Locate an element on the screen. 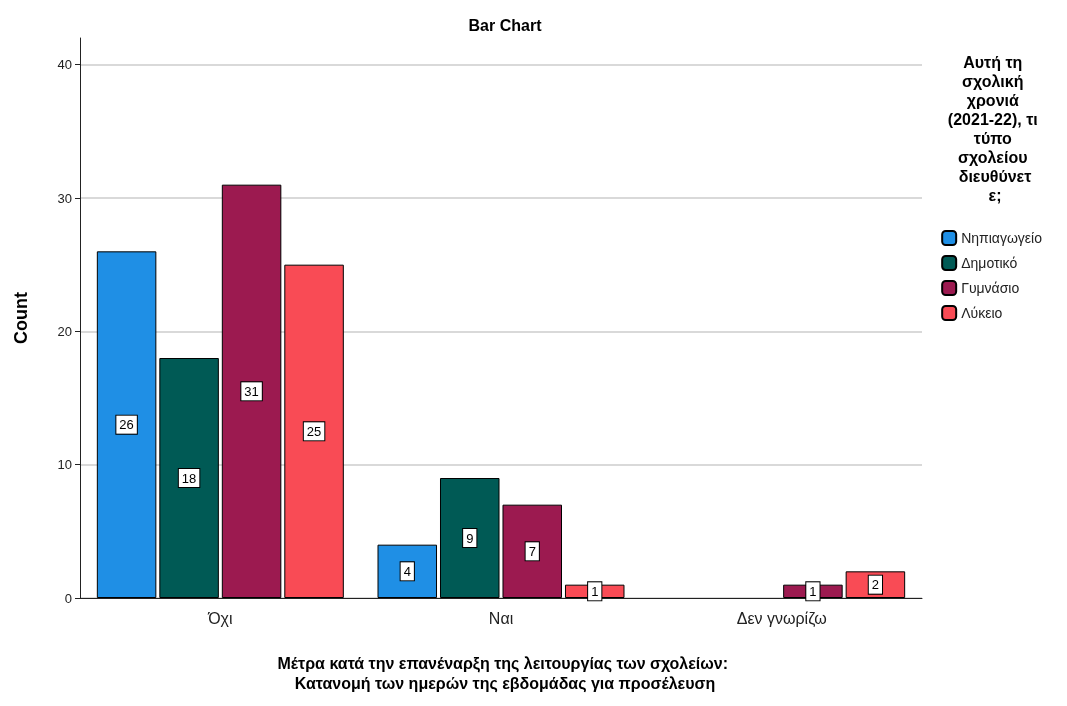 The width and height of the screenshot is (1067, 706). data-label: 25 is located at coordinates (314, 431).